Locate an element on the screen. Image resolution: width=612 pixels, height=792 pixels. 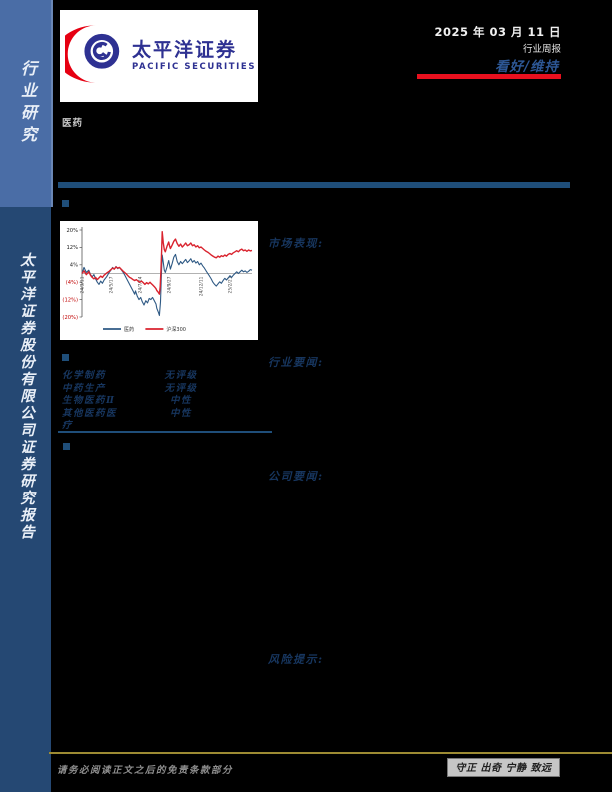
rating-sector: 化学制药 is located at coordinates (84, 375).